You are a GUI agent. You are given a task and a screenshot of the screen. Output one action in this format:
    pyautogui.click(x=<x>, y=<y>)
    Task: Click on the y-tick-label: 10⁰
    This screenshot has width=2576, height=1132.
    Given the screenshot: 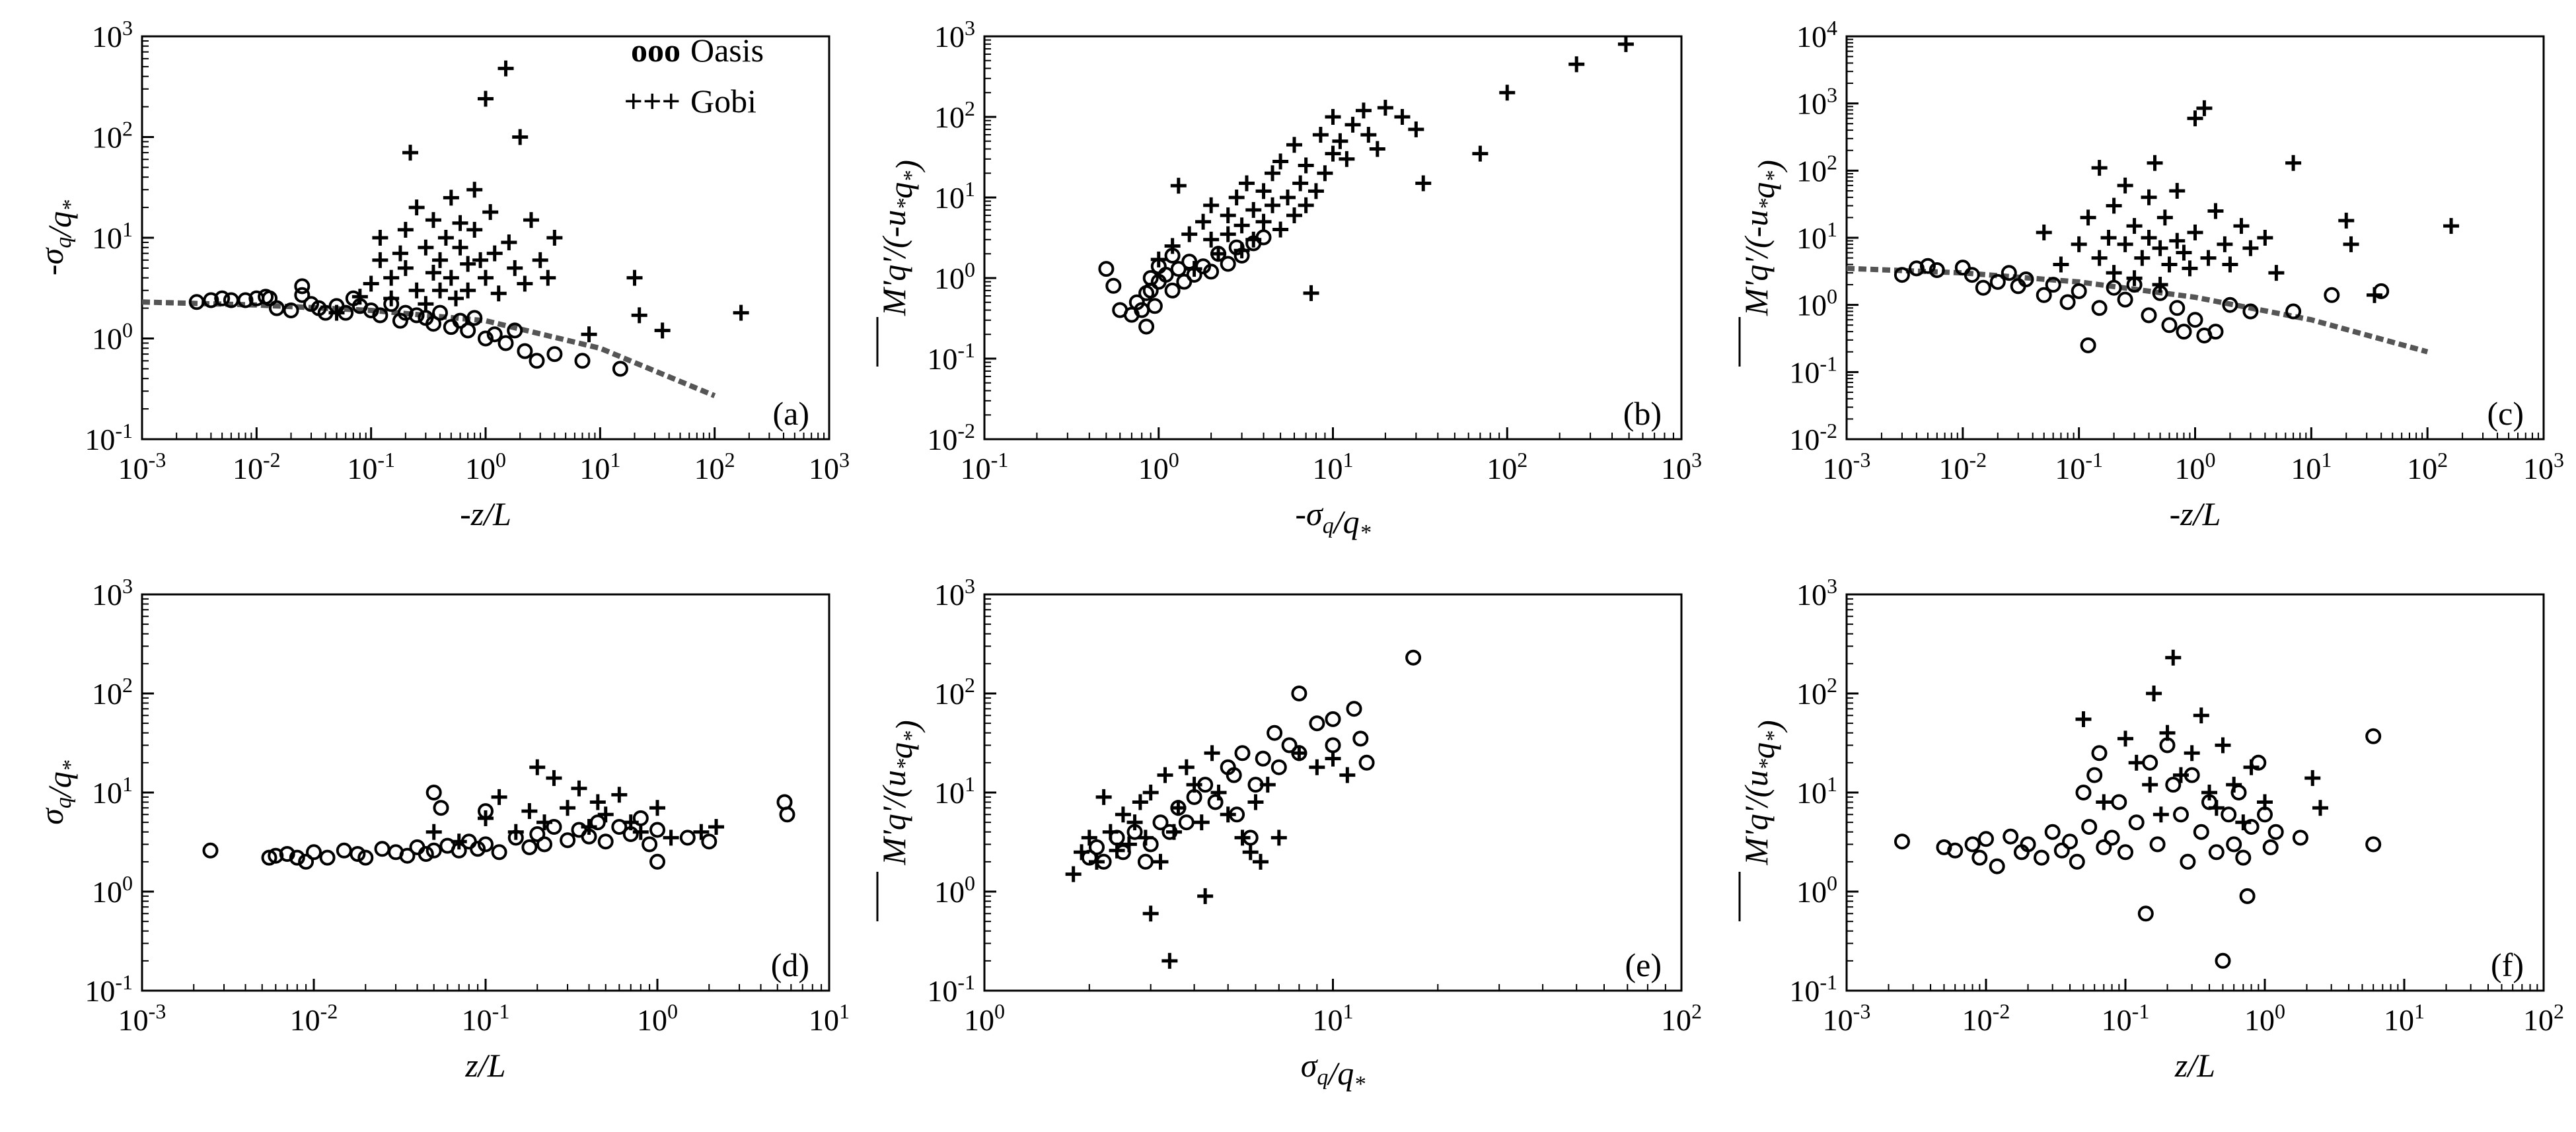 What is the action you would take?
    pyautogui.click(x=955, y=890)
    